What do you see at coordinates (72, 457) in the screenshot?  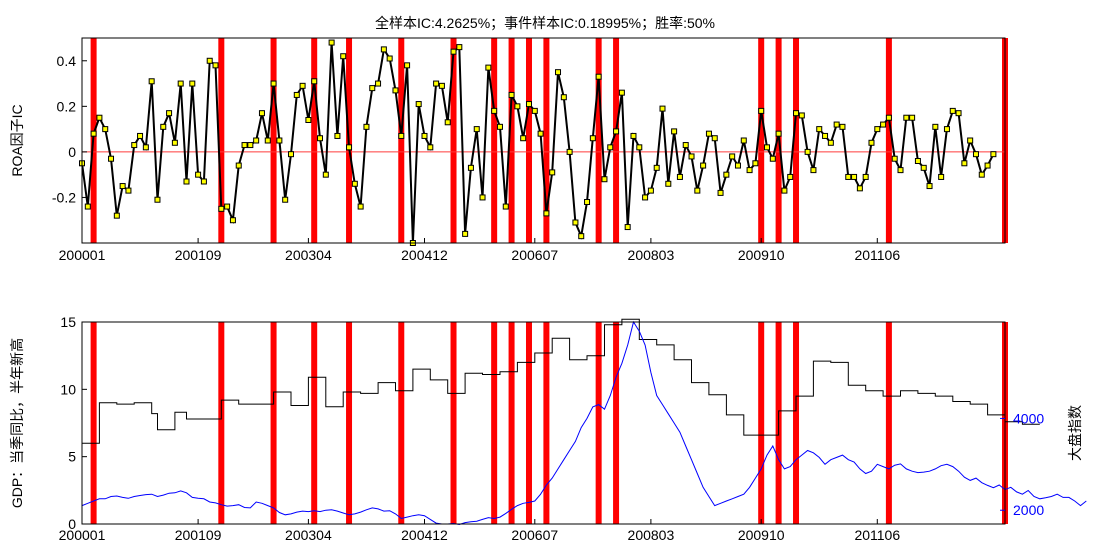 I see `y-tick-label: 5` at bounding box center [72, 457].